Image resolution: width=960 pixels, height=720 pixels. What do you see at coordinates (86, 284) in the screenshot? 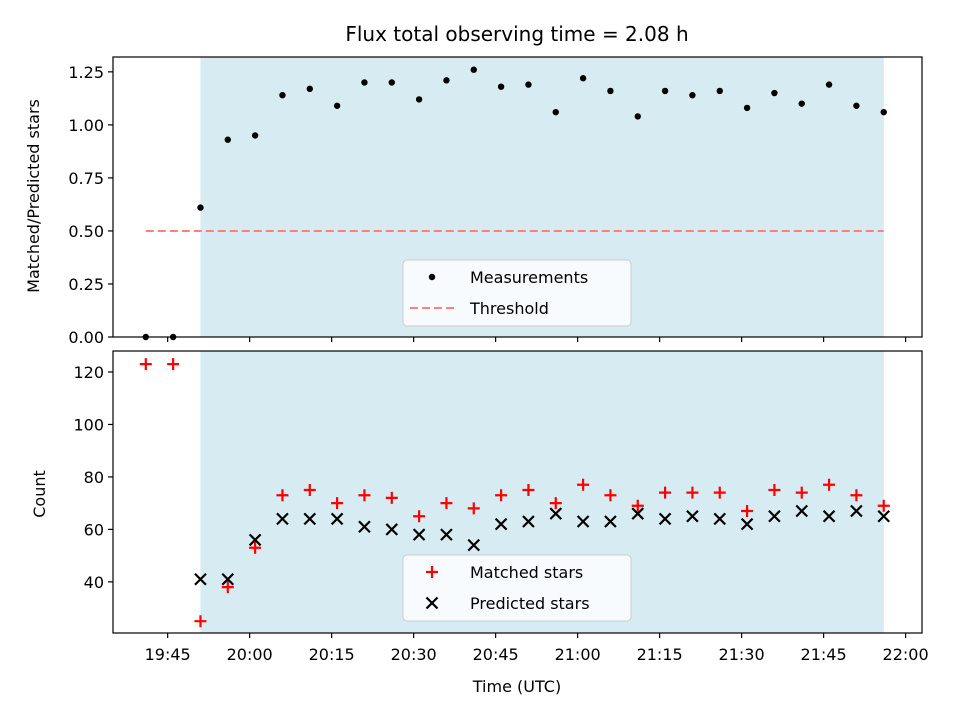
I see `y-tick-label: 0.25` at bounding box center [86, 284].